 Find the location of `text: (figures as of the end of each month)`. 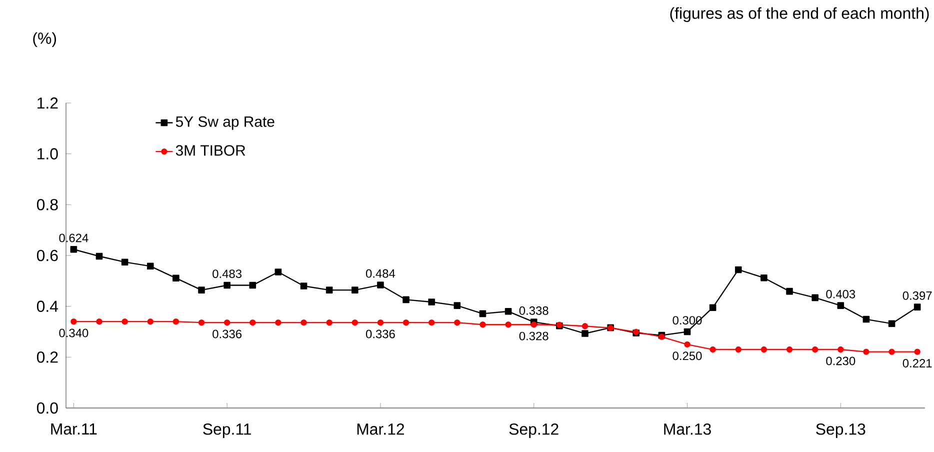

text: (figures as of the end of each month) is located at coordinates (799, 14).